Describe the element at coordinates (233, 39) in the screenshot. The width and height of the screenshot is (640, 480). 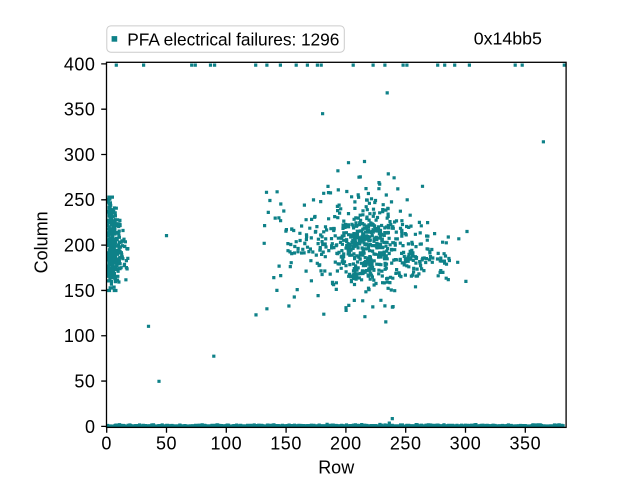
I see `svg-text: PFA electrical failures: 1296` at that location.